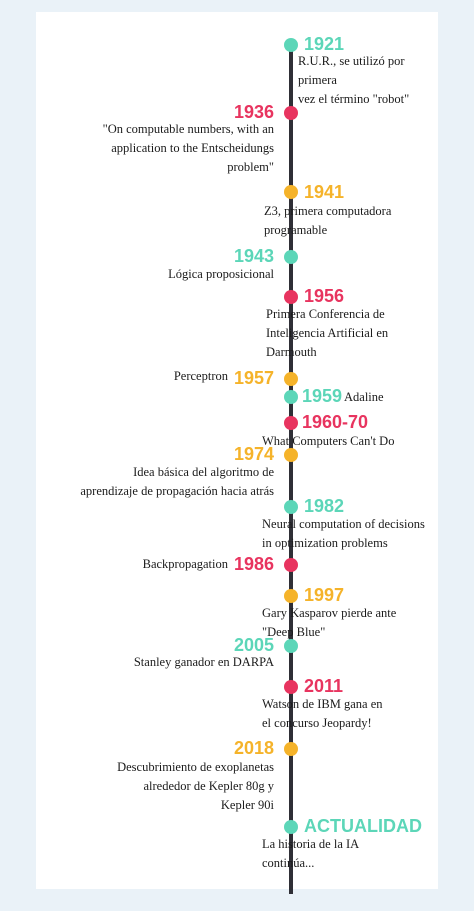 The width and height of the screenshot is (474, 911). What do you see at coordinates (364, 397) in the screenshot?
I see `event-text: Adaline` at bounding box center [364, 397].